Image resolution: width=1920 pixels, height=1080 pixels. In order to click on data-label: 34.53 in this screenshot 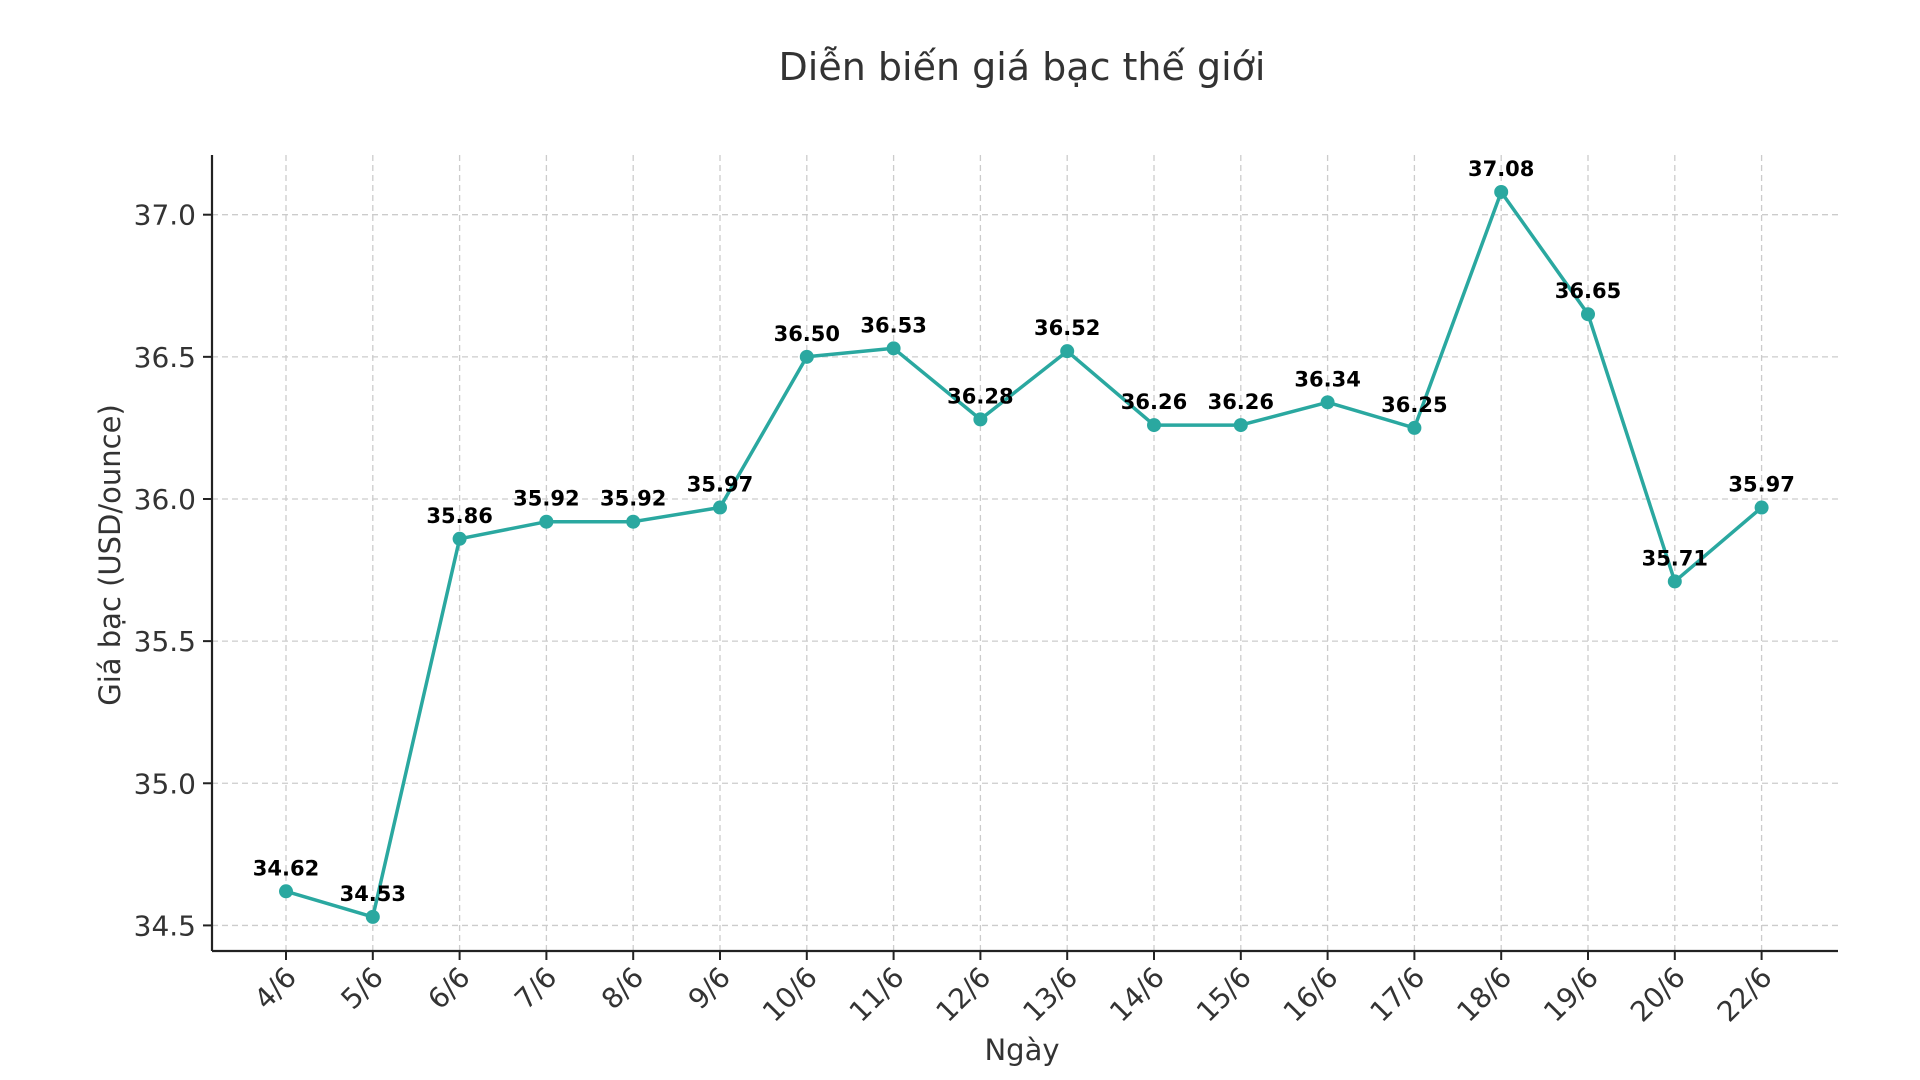, I will do `click(373, 894)`.